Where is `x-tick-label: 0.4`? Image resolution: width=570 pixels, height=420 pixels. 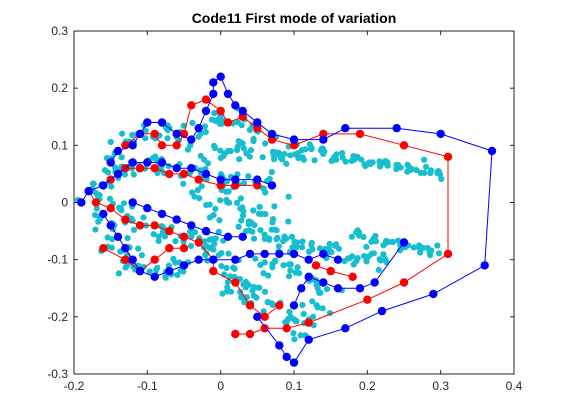 x-tick-label: 0.4 is located at coordinates (514, 386).